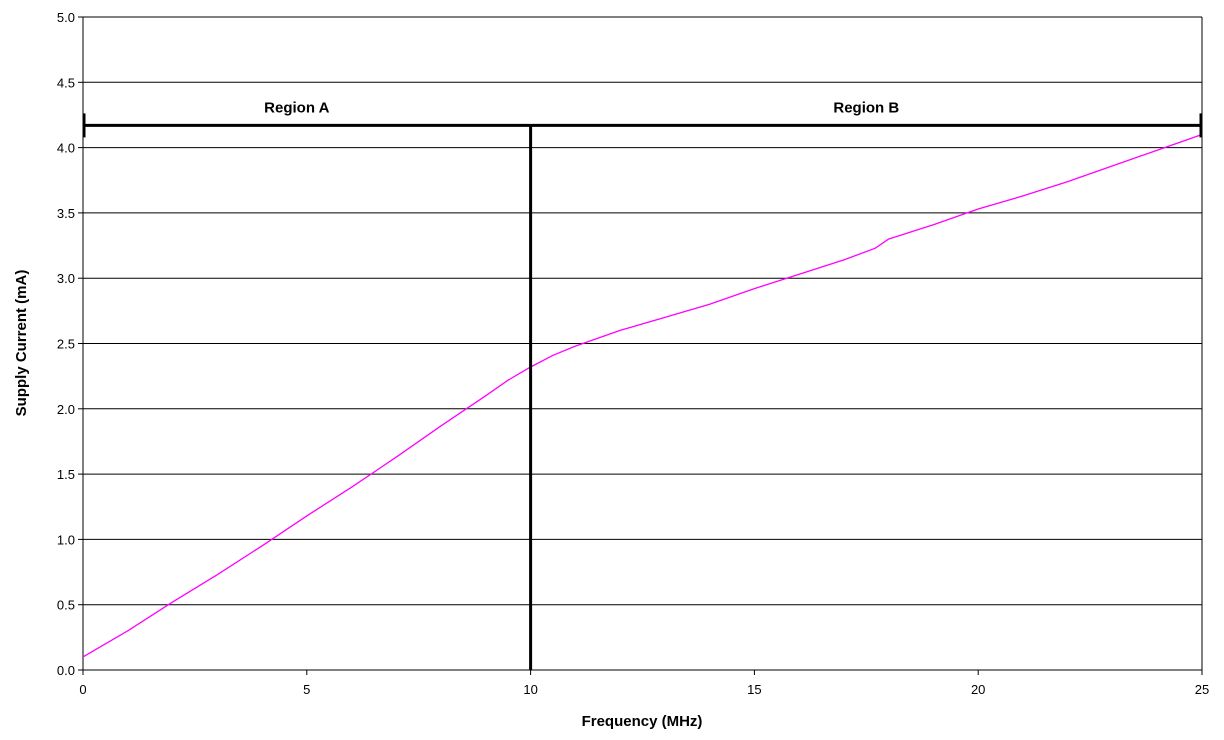  Describe the element at coordinates (66, 670) in the screenshot. I see `y-tick-label-0: 0.0` at that location.